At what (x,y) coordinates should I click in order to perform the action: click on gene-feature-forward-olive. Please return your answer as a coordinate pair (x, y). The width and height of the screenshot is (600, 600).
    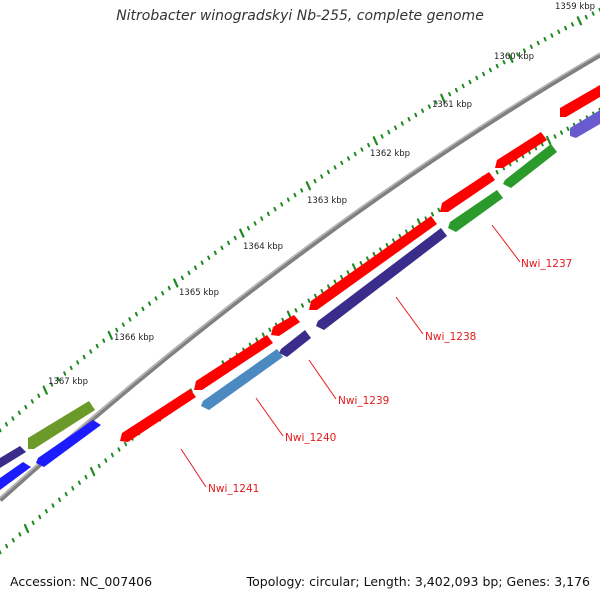
    Looking at the image, I should click on (61, 425).